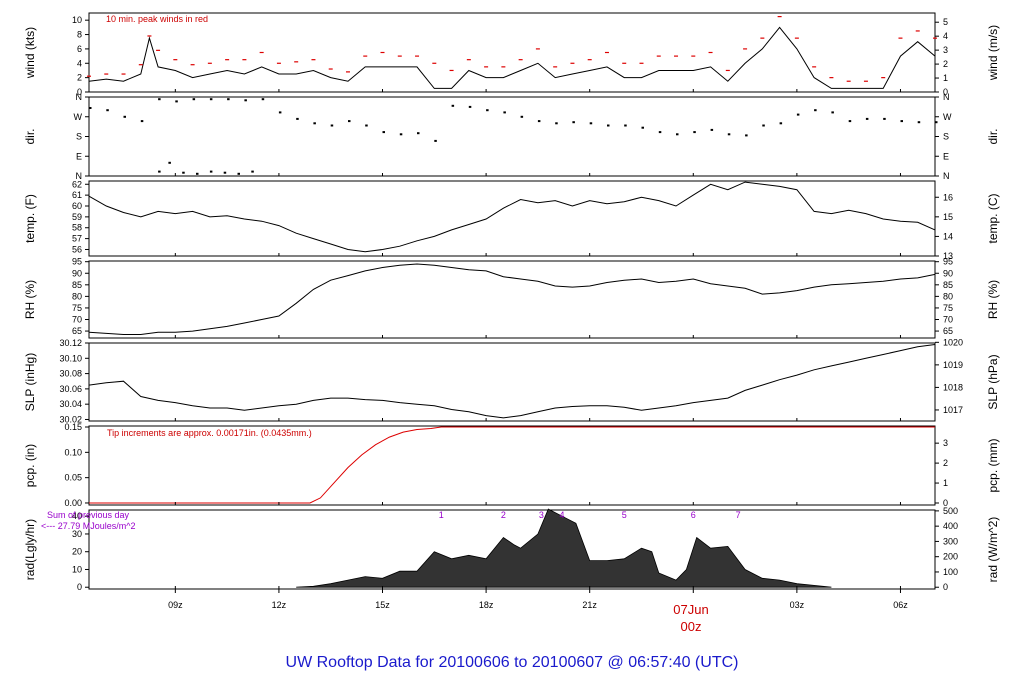  I want to click on rad-right-tick-label: 0, so click(945, 587).